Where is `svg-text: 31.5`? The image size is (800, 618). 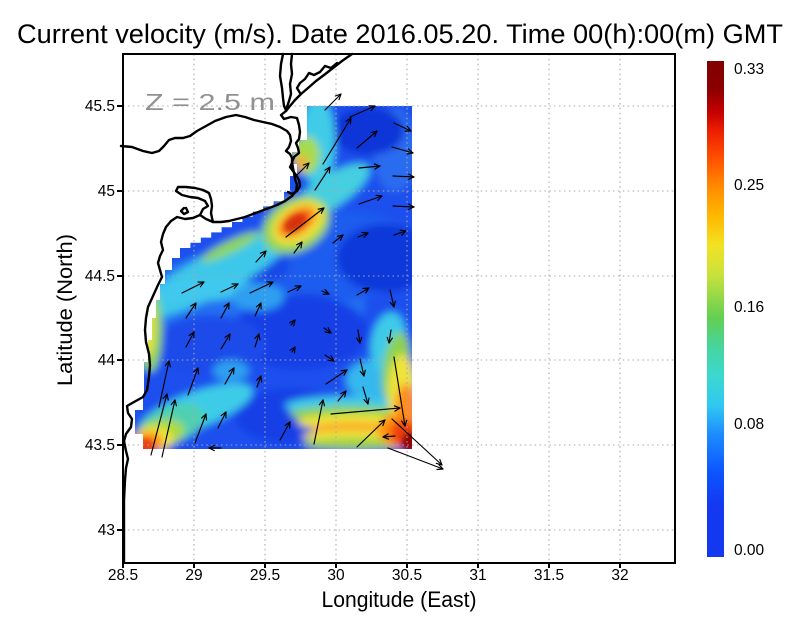 svg-text: 31.5 is located at coordinates (549, 575).